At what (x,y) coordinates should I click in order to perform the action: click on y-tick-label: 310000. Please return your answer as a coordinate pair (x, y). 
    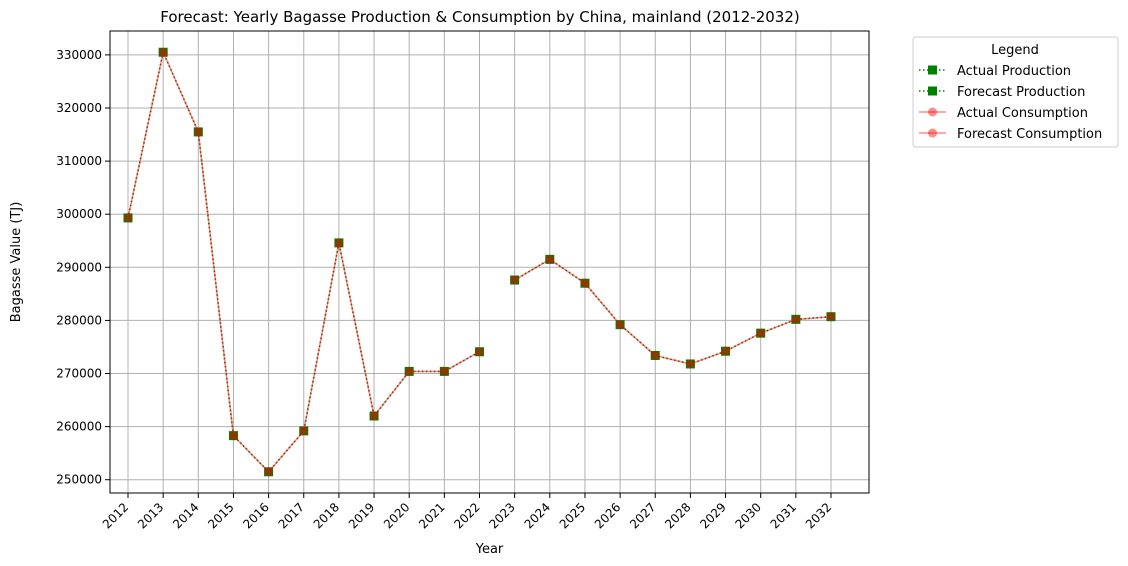
    Looking at the image, I should click on (79, 161).